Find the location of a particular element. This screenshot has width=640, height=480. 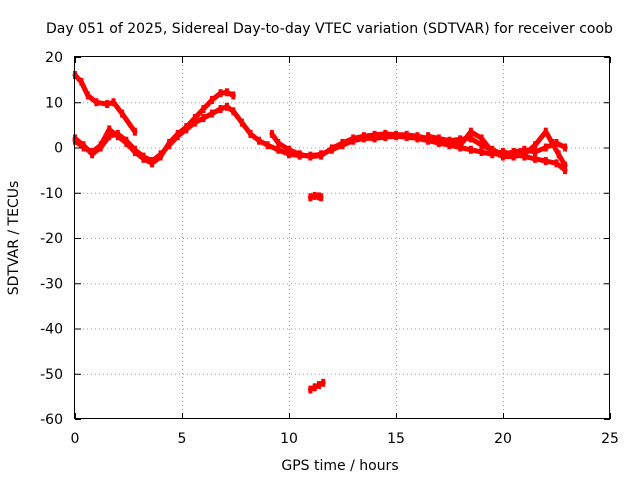

y-tick-label: -40 is located at coordinates (51, 330).